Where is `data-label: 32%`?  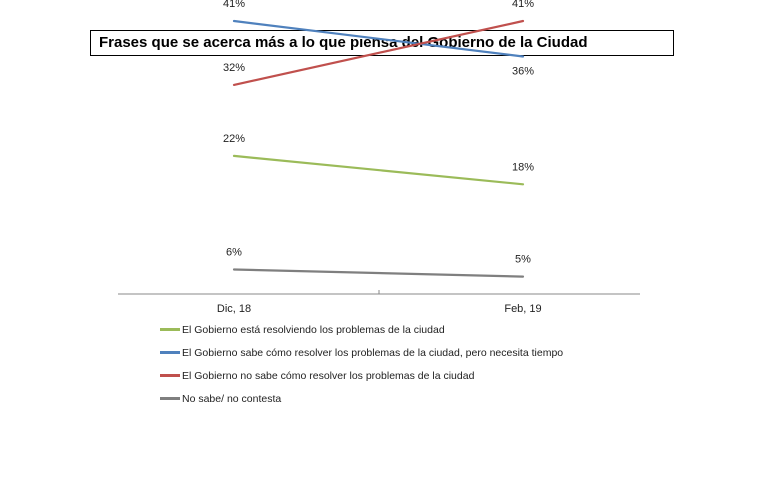
data-label: 32% is located at coordinates (234, 68).